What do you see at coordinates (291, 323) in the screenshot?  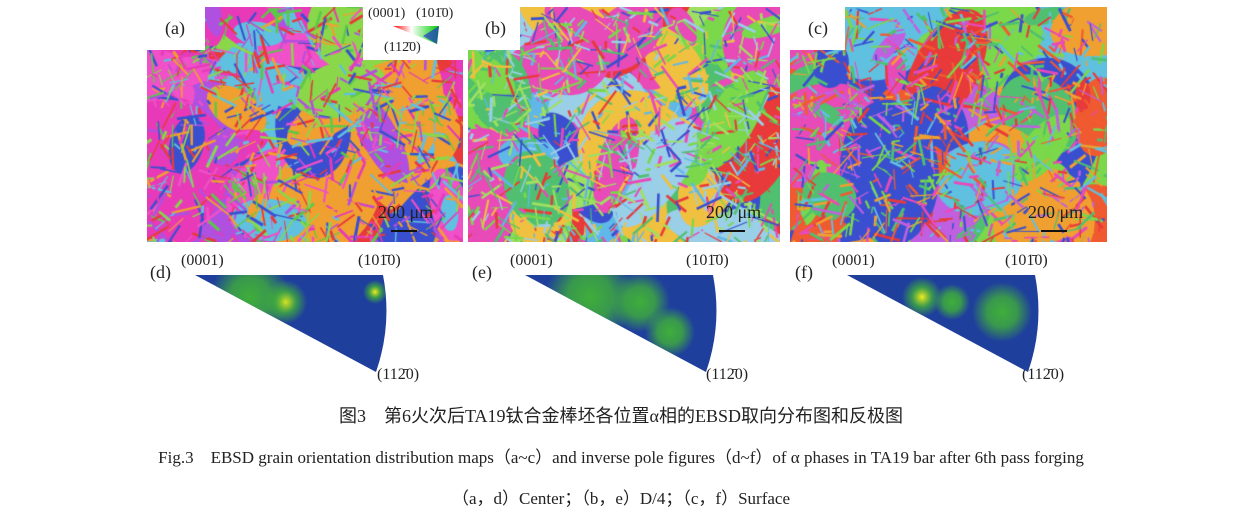 I see `inverse-pole-figure-d` at bounding box center [291, 323].